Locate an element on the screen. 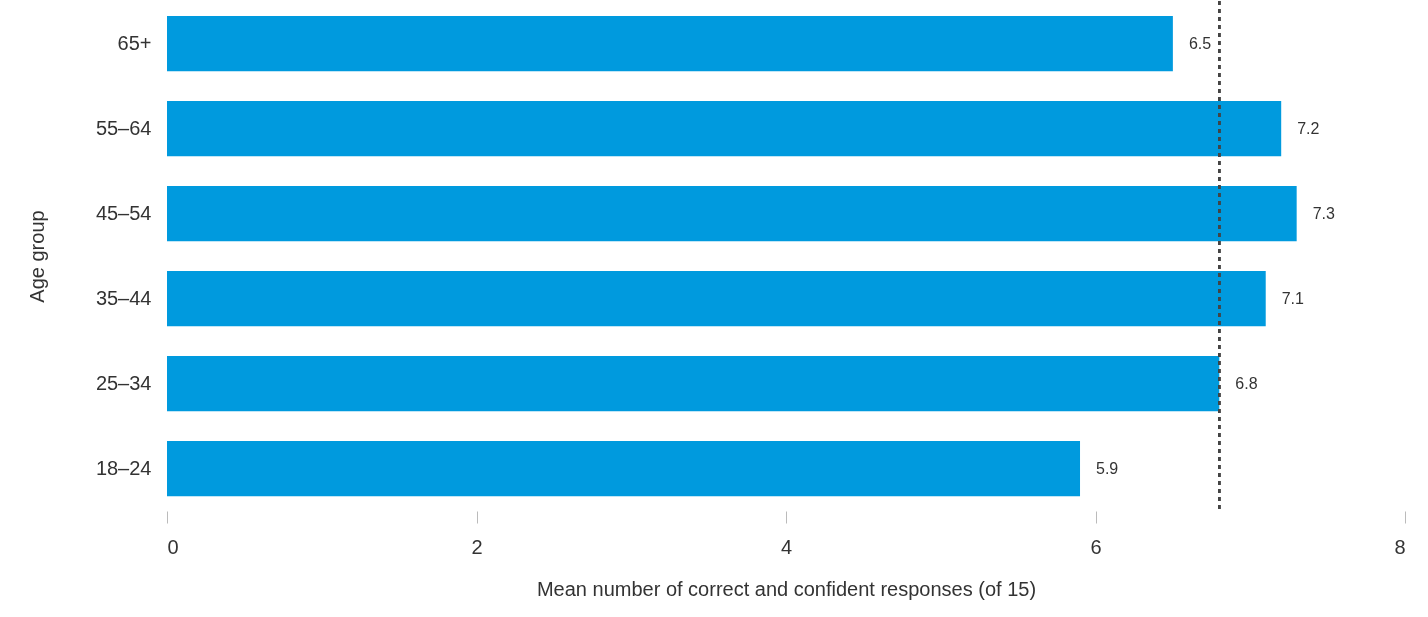 The image size is (1428, 617). y-tick-label: 45–54 is located at coordinates (123, 212).